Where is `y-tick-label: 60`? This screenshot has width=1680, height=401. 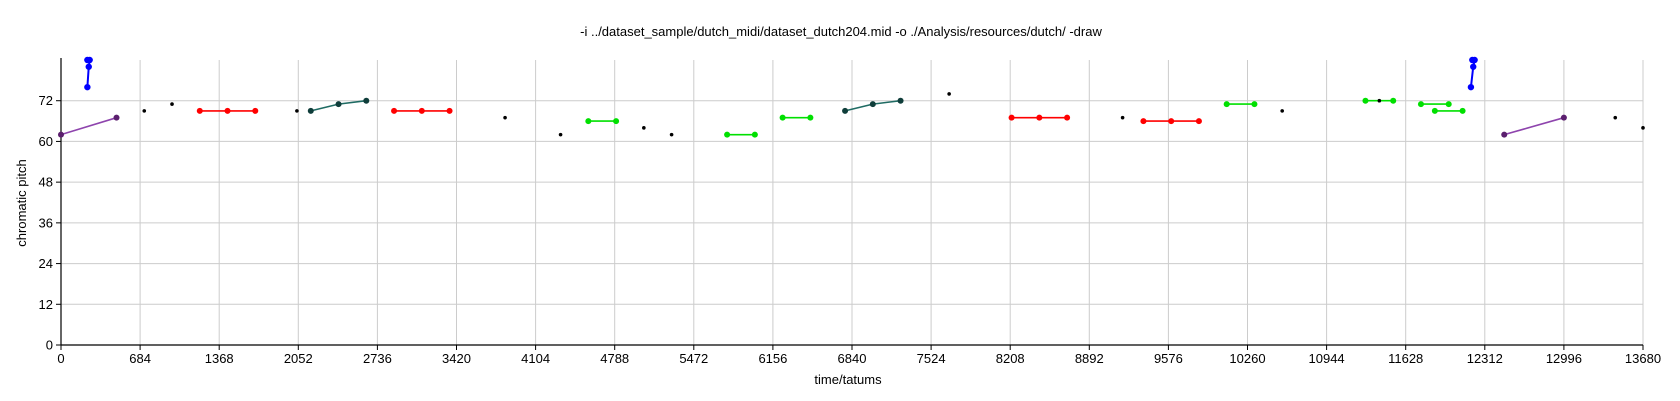 y-tick-label: 60 is located at coordinates (46, 141).